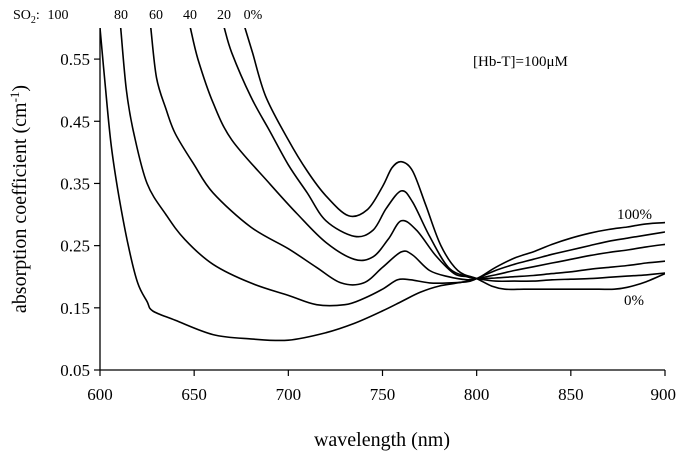 The width and height of the screenshot is (679, 462). I want to click on x-tick-label: 900, so click(664, 394).